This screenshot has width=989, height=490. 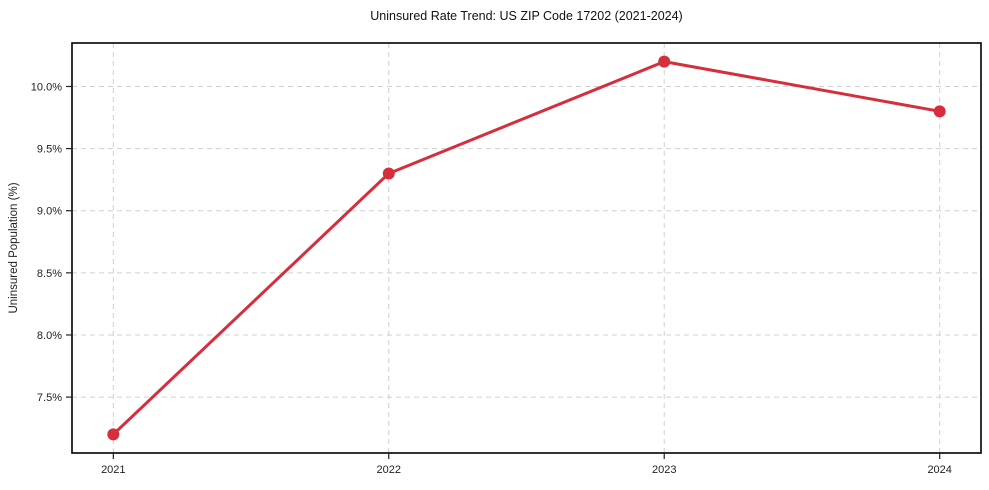 I want to click on x-tick-label: 2021, so click(x=113, y=470).